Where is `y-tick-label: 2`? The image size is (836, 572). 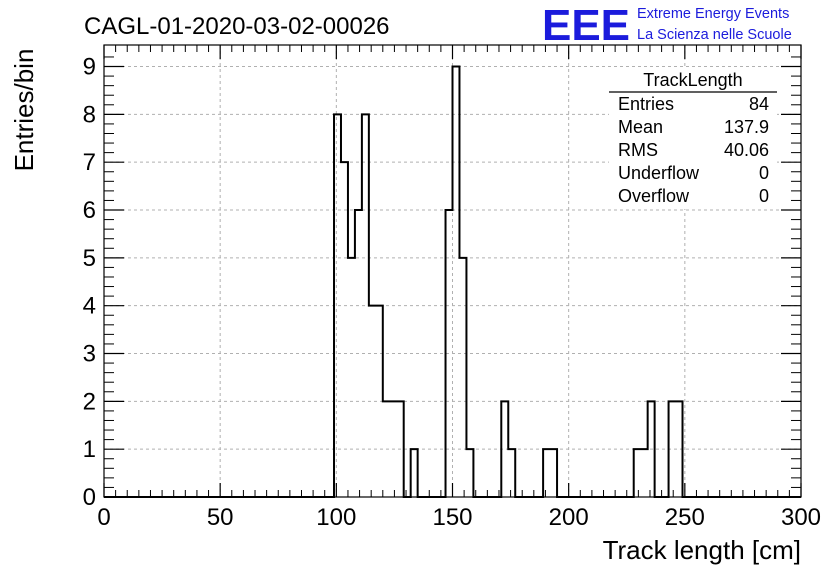
y-tick-label: 2 is located at coordinates (89, 401).